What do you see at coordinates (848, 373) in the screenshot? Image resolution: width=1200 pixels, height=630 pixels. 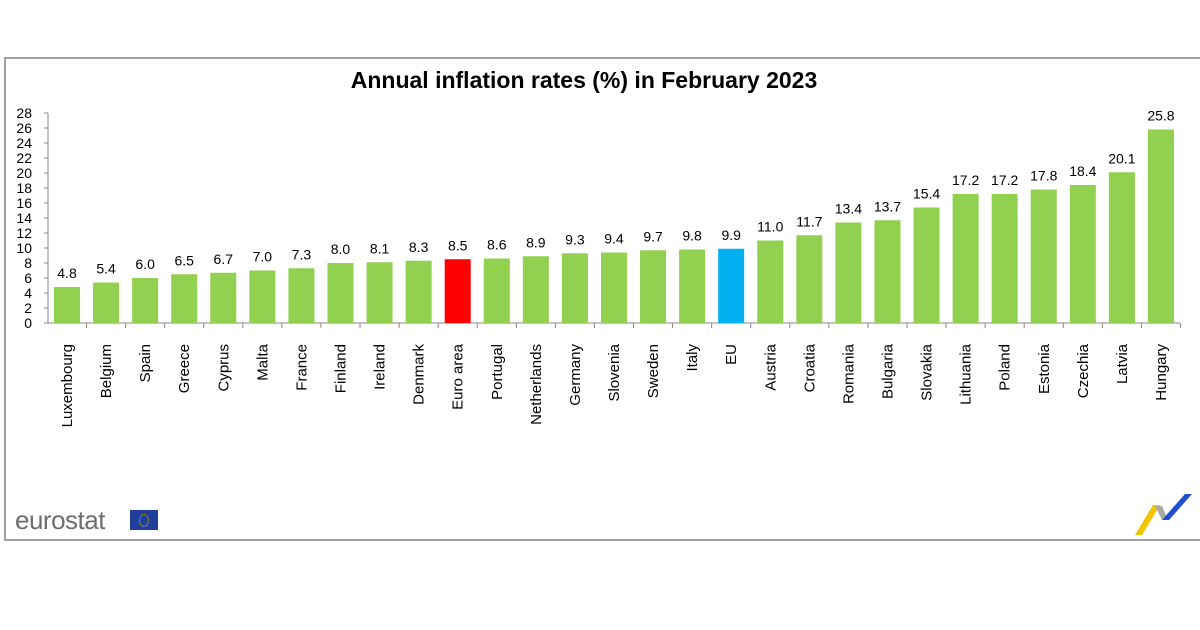 I see `category-label: Romania` at bounding box center [848, 373].